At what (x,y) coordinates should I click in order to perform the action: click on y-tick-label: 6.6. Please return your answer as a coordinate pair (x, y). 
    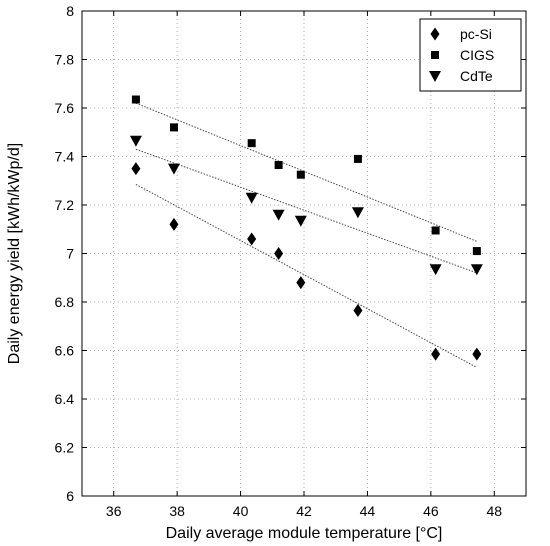
    Looking at the image, I should click on (65, 351).